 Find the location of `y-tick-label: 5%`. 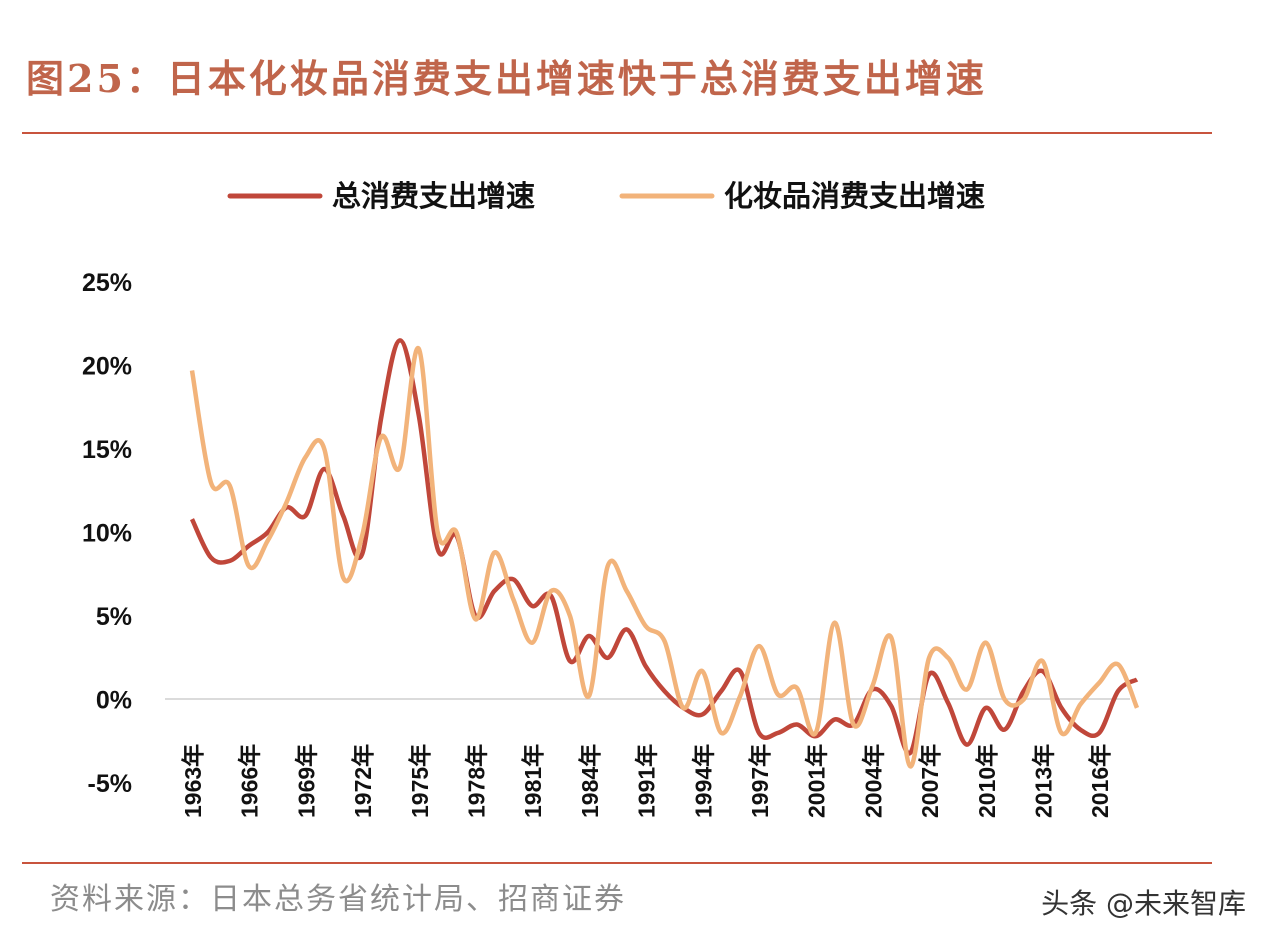

y-tick-label: 5% is located at coordinates (114, 617).